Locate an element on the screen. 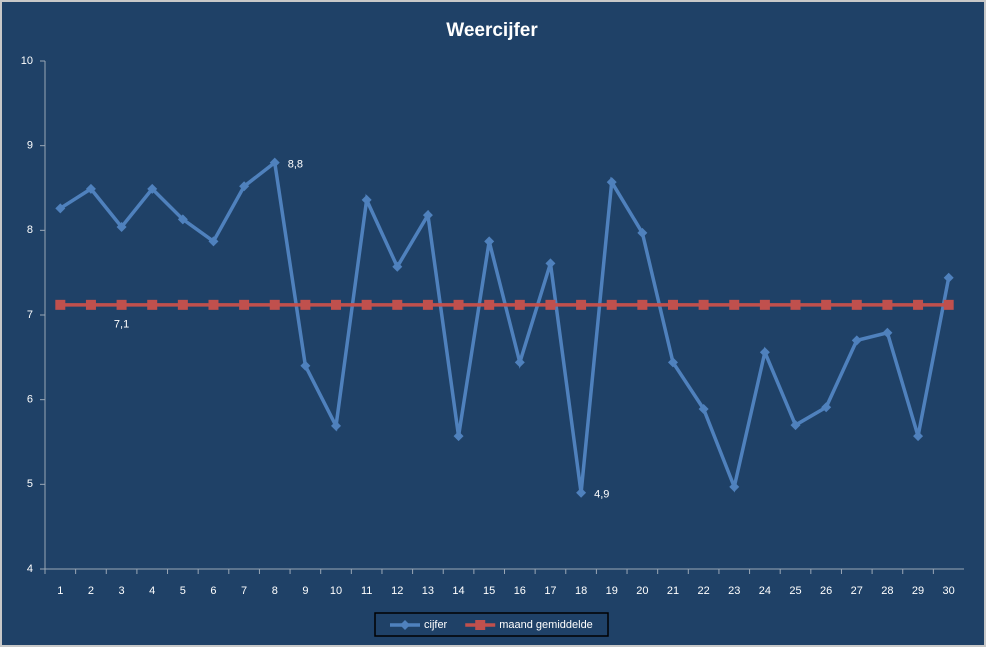  x-tick-label: 16 is located at coordinates (520, 591).